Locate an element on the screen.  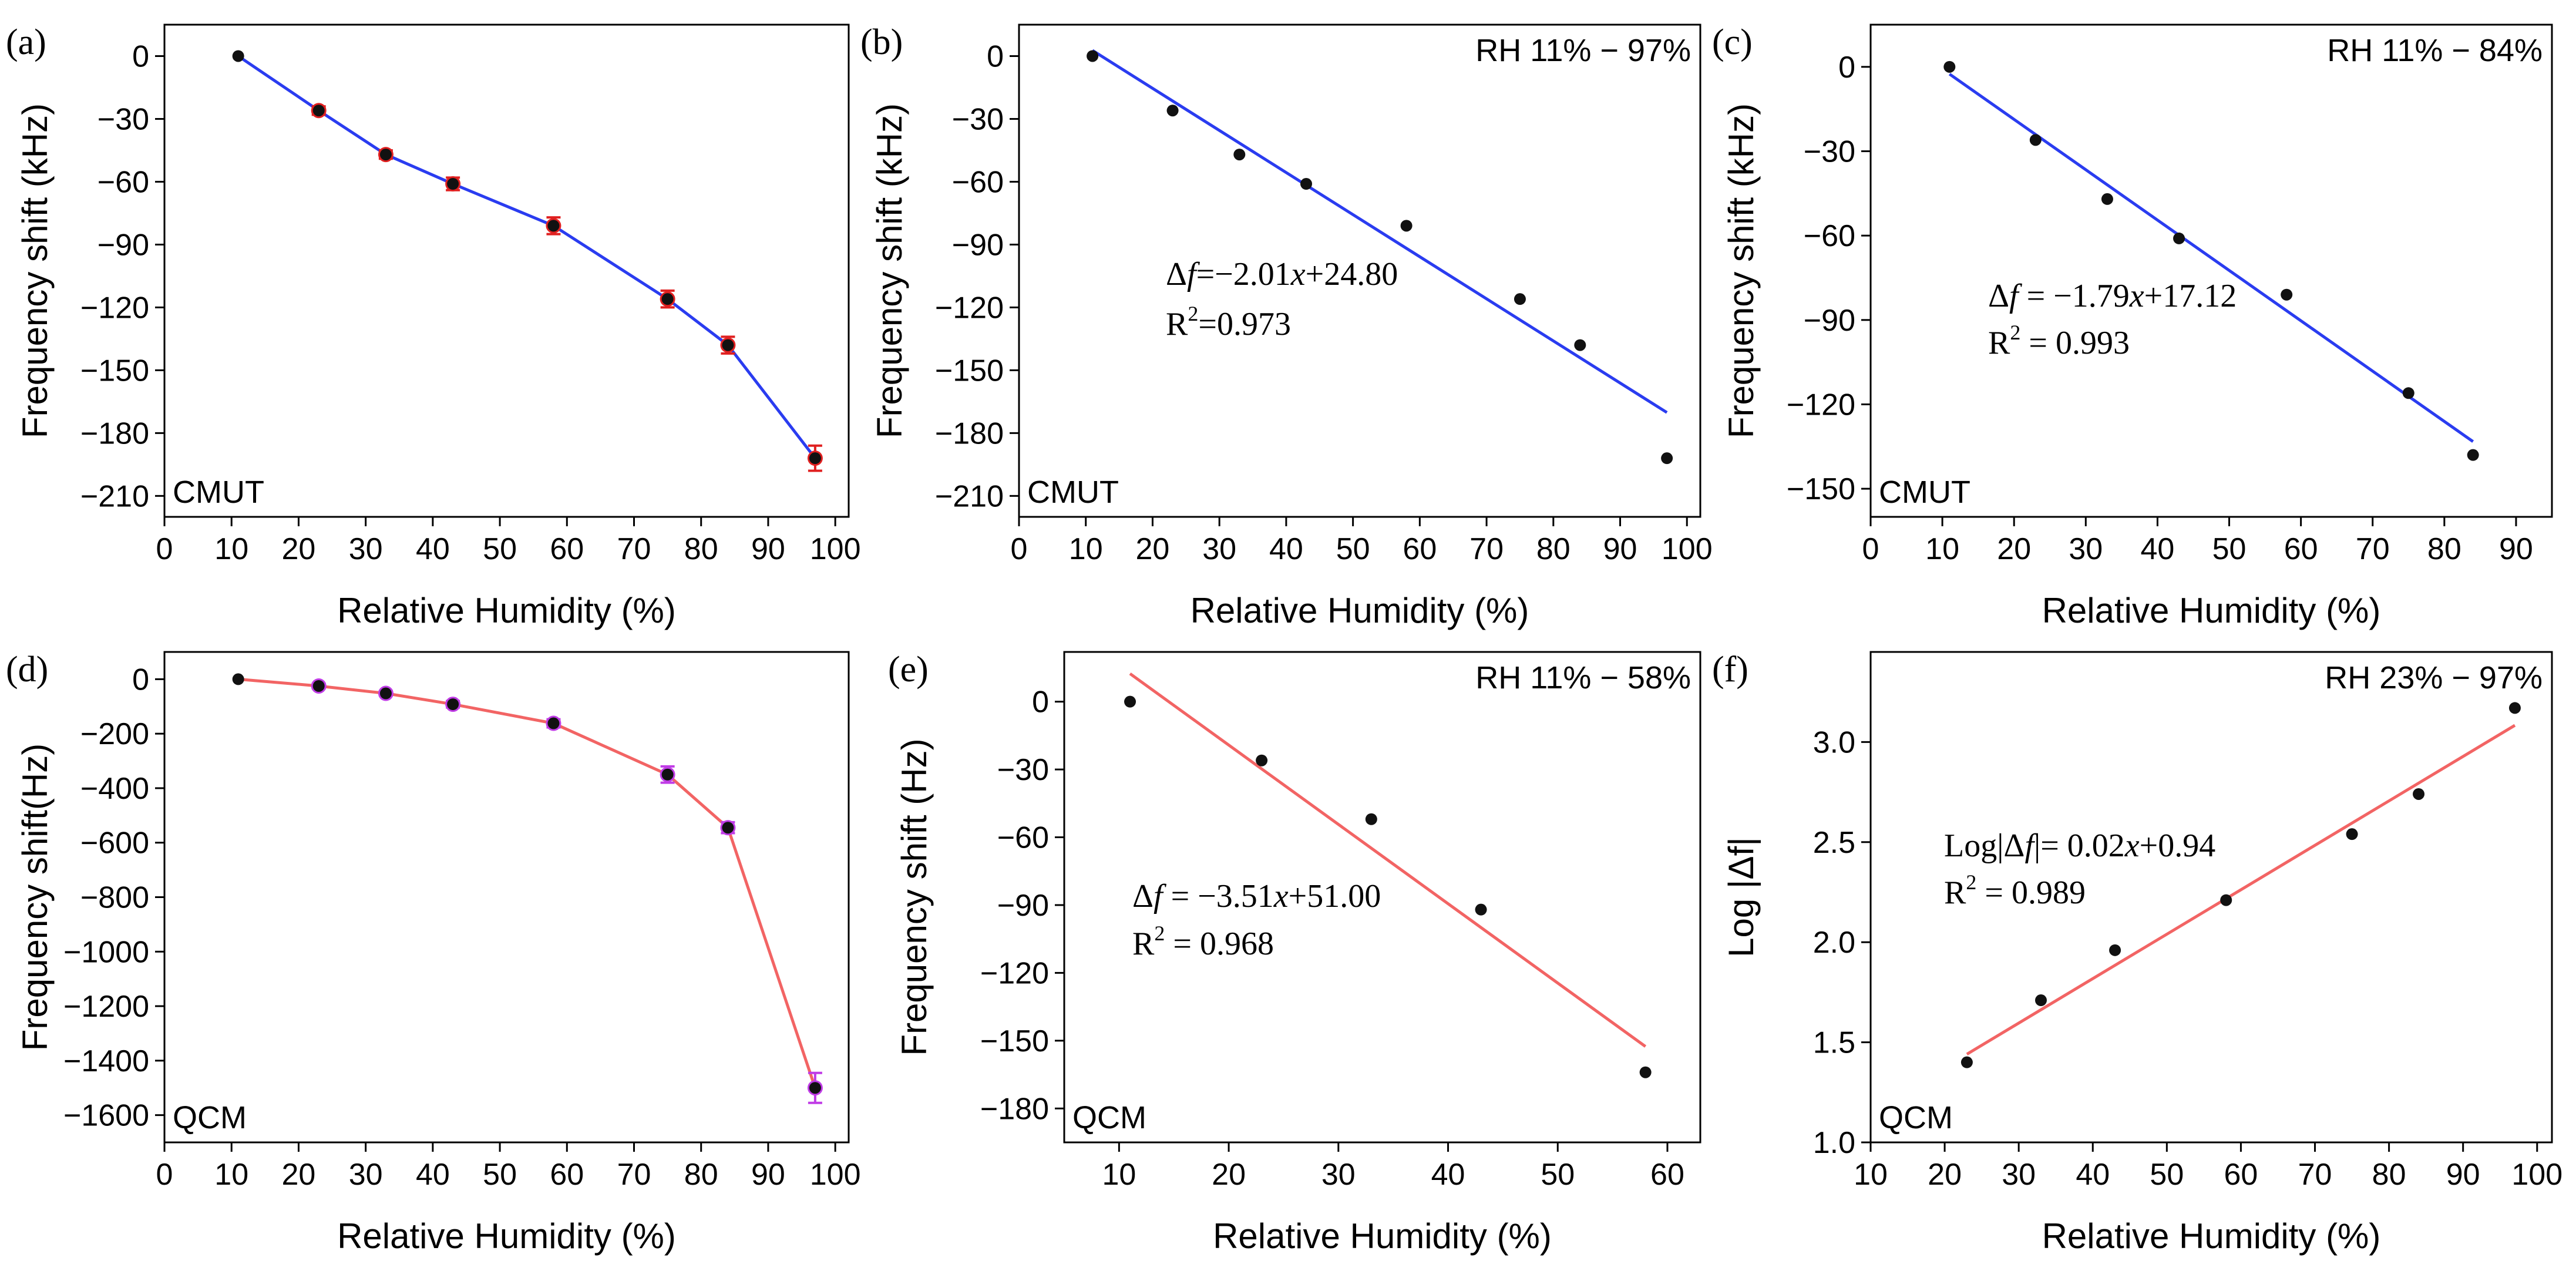
r2-value: = 0.989 is located at coordinates (2031, 893).